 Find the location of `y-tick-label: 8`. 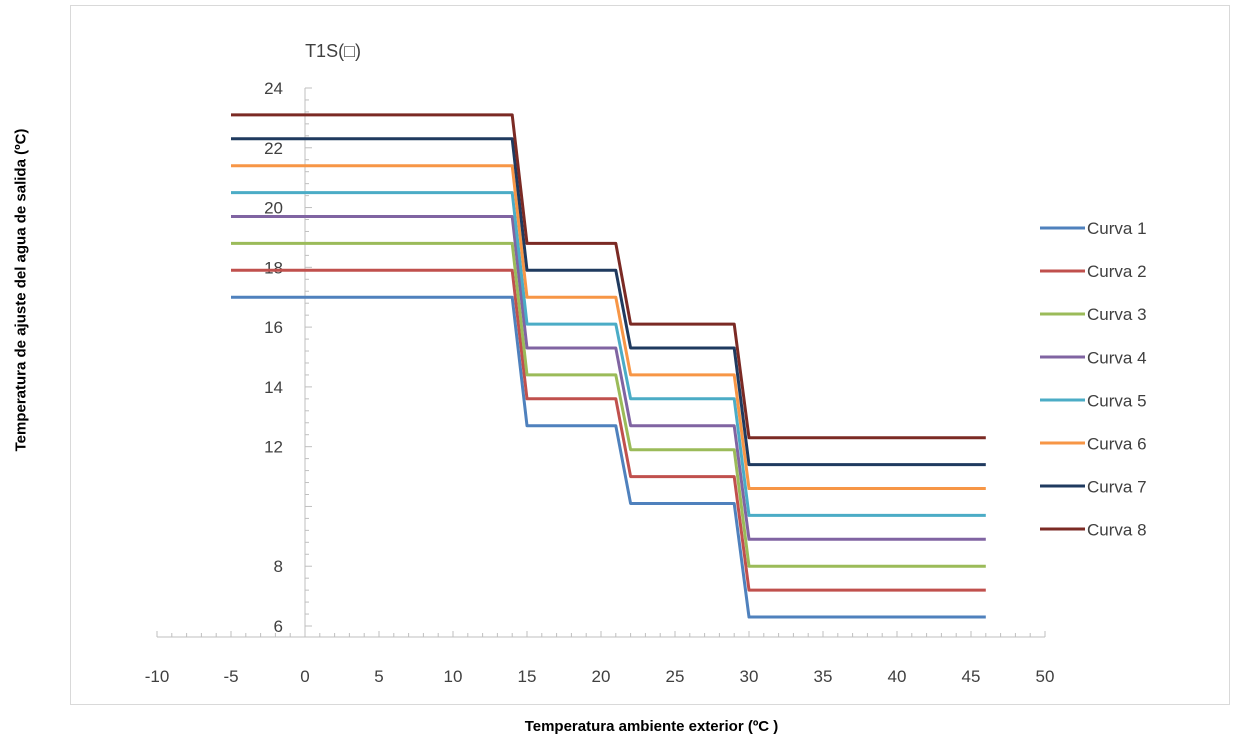

y-tick-label: 8 is located at coordinates (278, 566).